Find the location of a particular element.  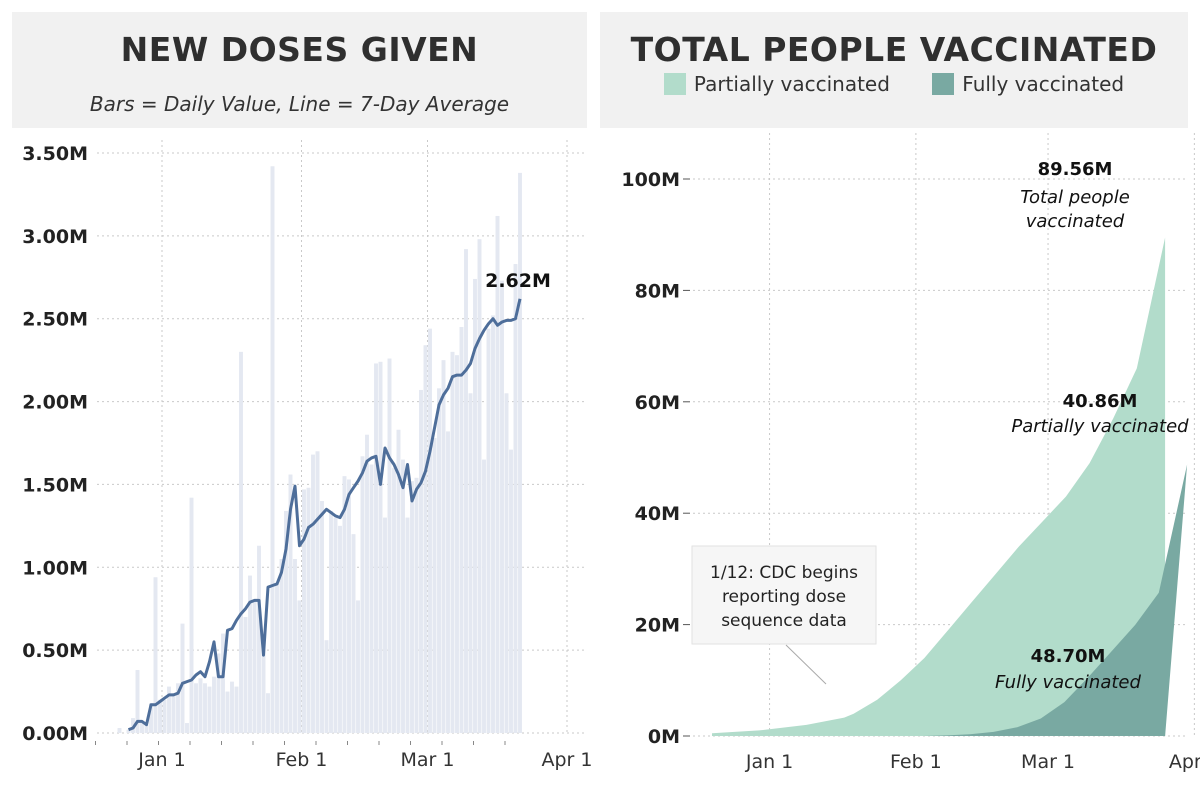

right-chart-legend: Partially vaccinated Fully vaccinated is located at coordinates (894, 86).